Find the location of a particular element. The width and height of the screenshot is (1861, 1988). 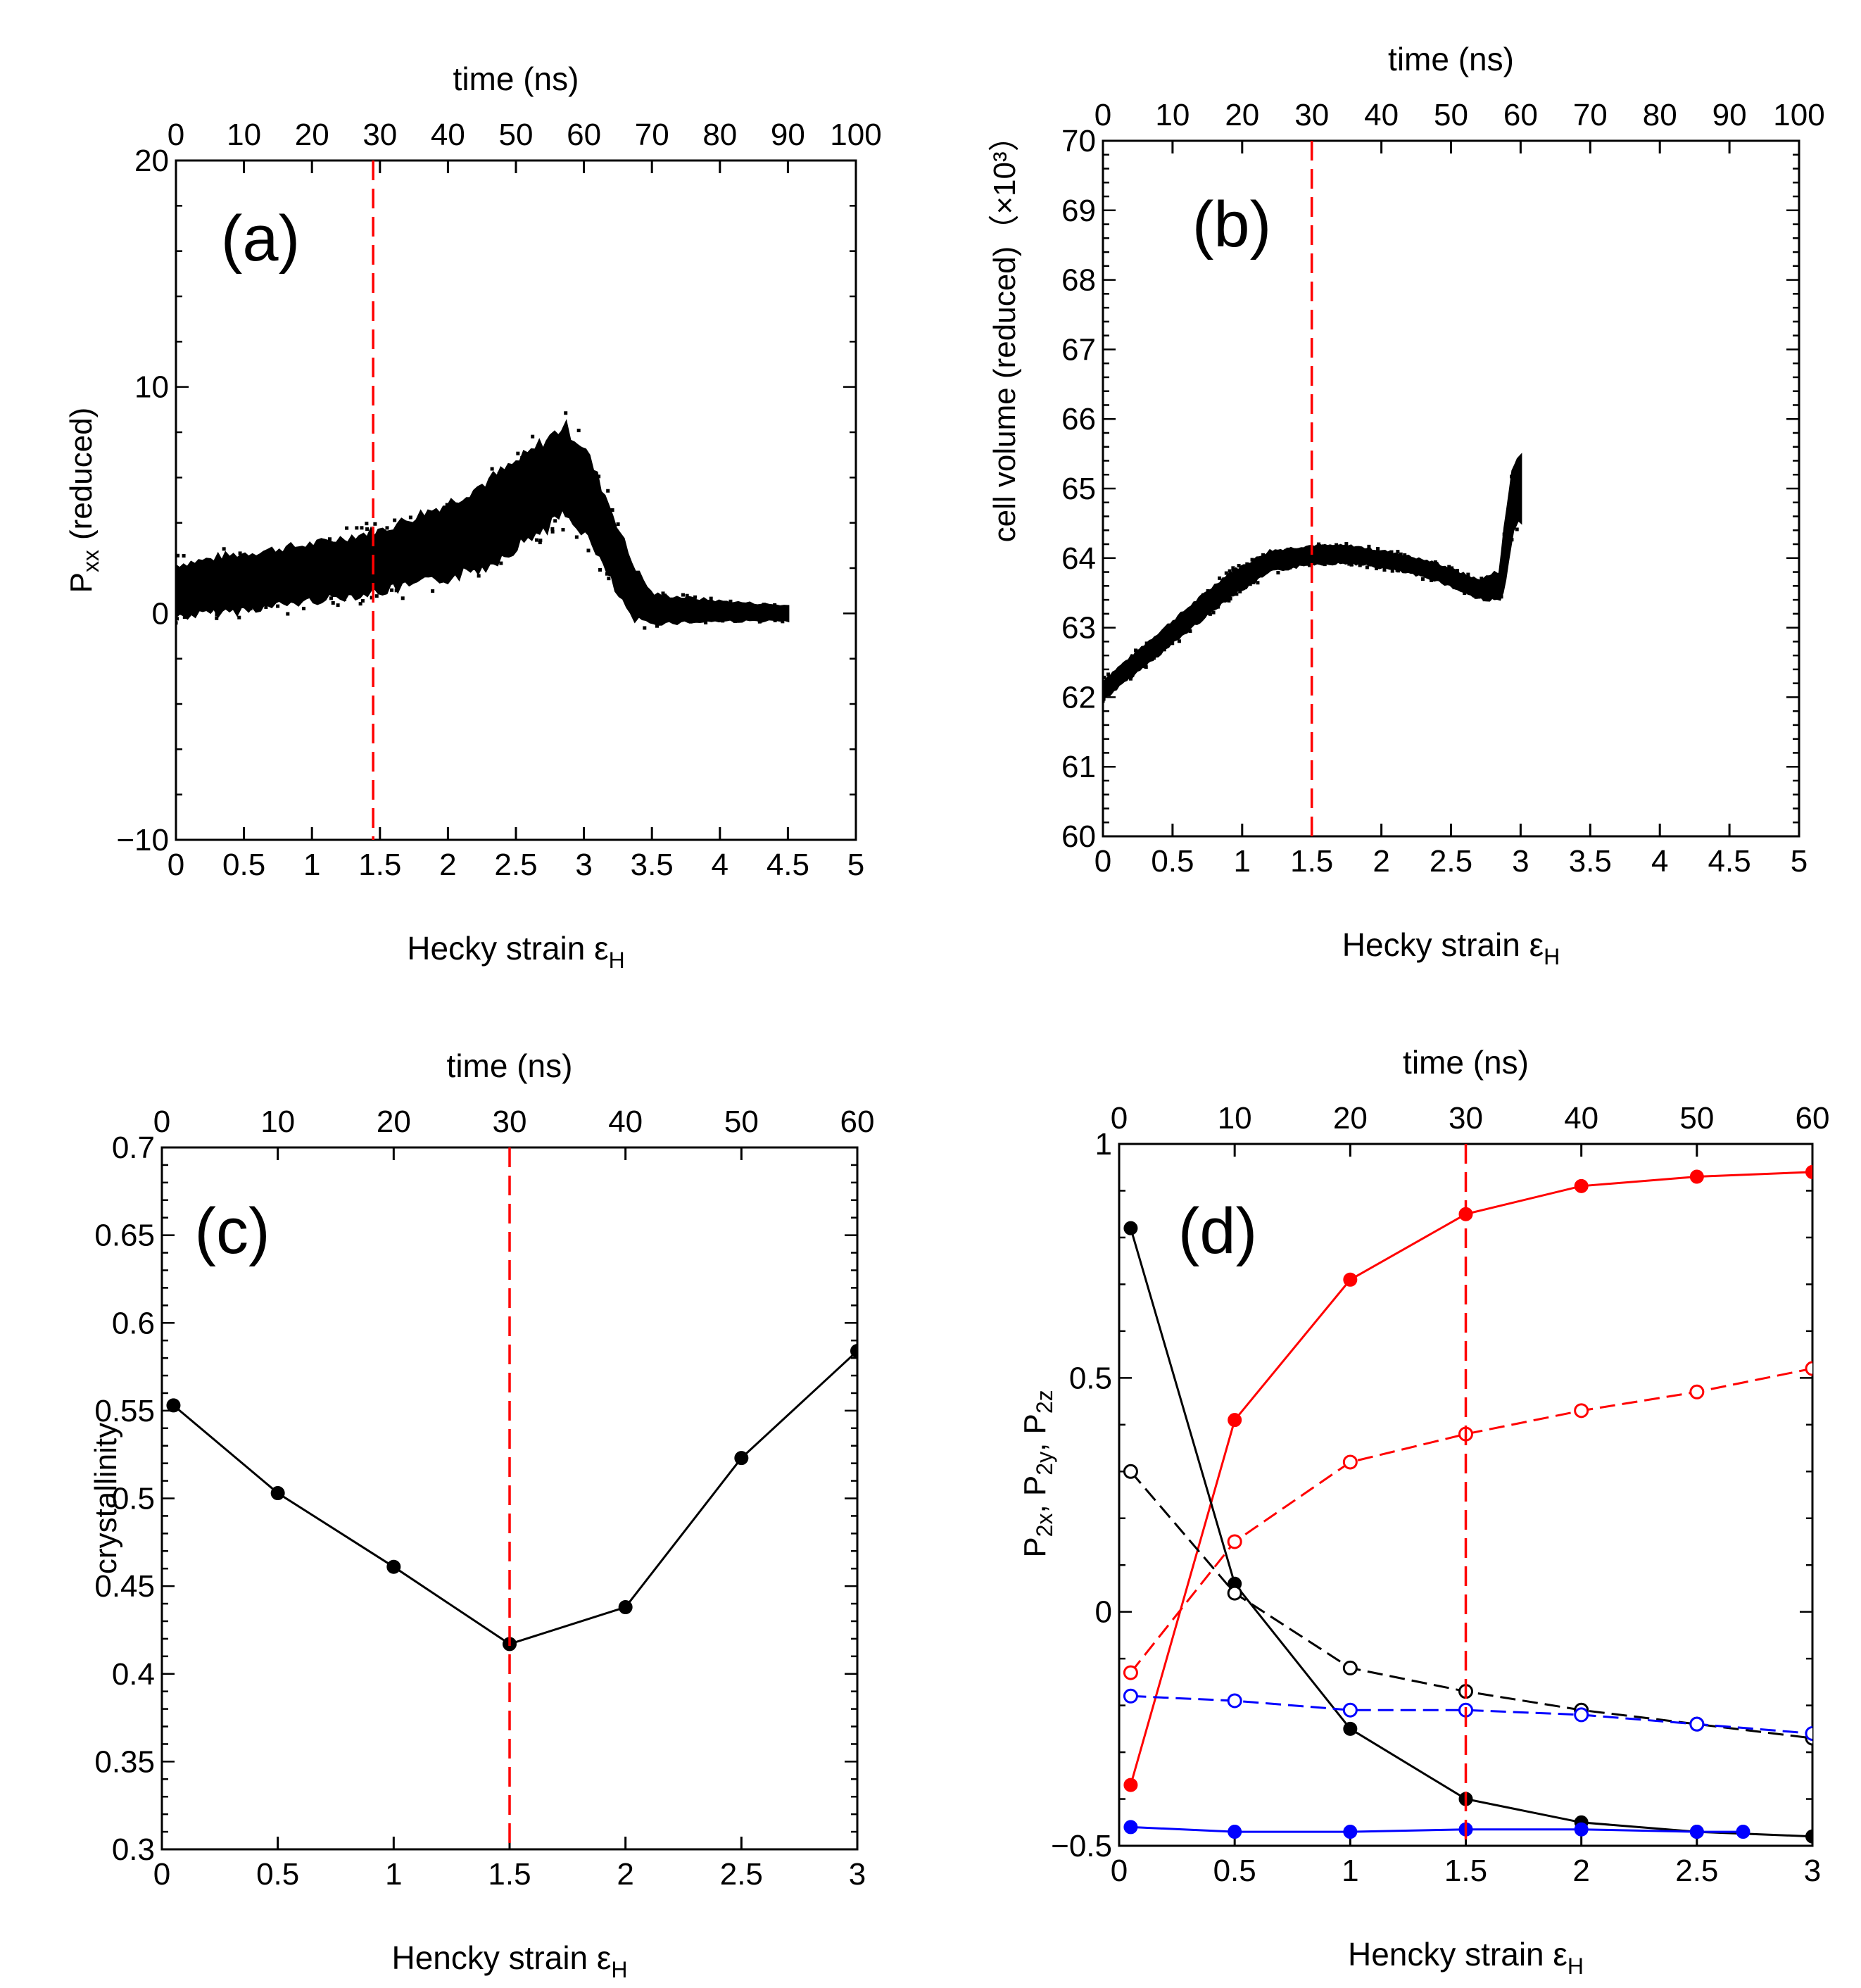

x-tick-label: 4 is located at coordinates (720, 865).